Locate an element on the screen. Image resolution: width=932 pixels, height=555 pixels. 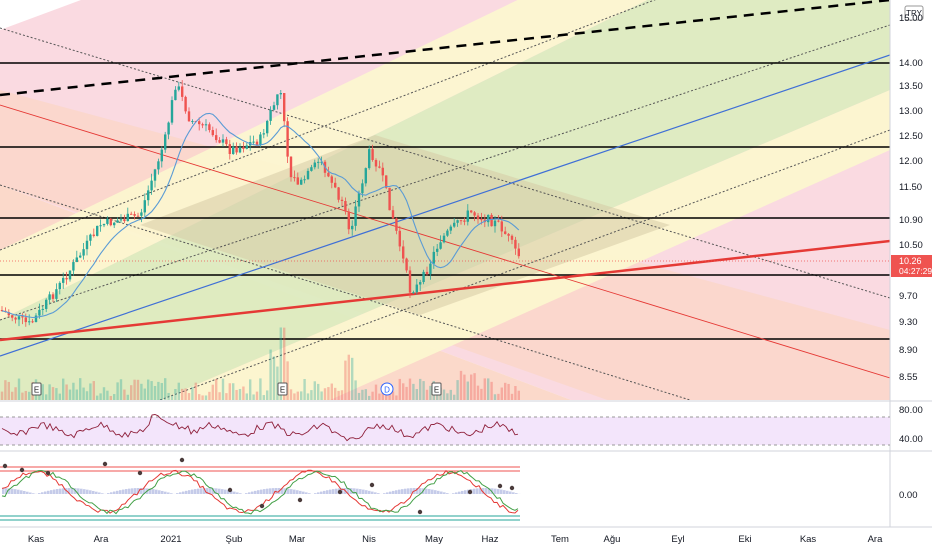
earnings-marker: E is located at coordinates (282, 389).